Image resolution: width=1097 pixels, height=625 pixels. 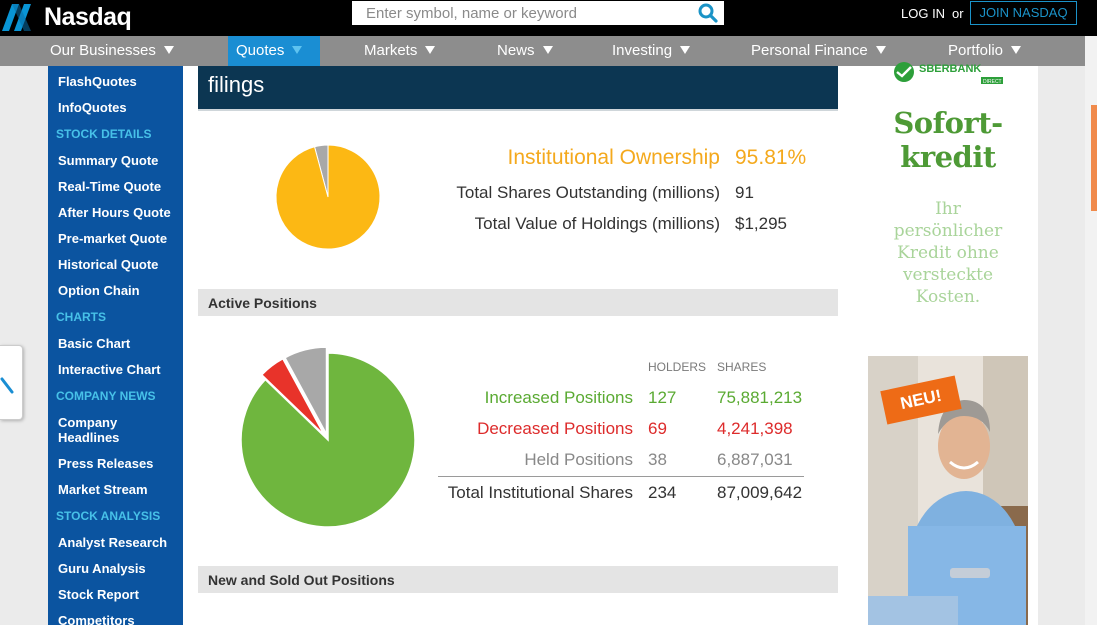 I want to click on sberbank-logo-icon, so click(x=904, y=72).